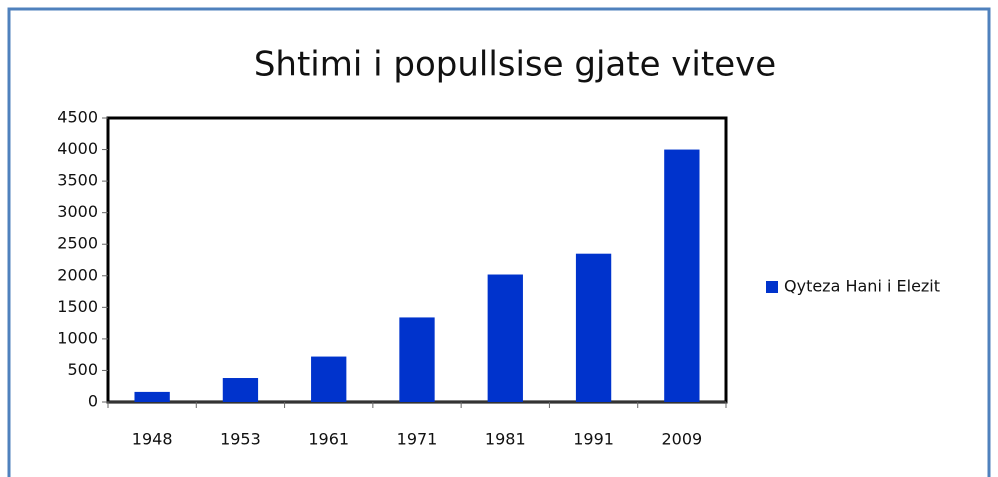 The height and width of the screenshot is (477, 998). What do you see at coordinates (77, 243) in the screenshot?
I see `y-tick-label: 2500` at bounding box center [77, 243].